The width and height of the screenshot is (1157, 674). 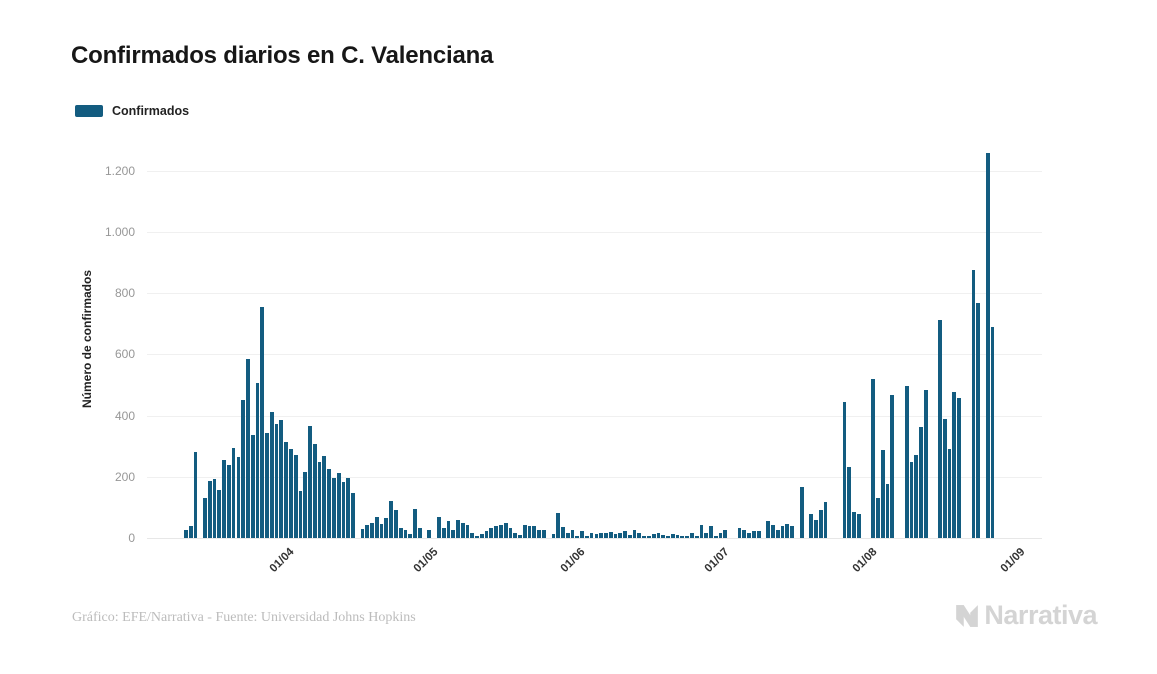 I want to click on legend-item-confirmados: Confirmados, so click(x=132, y=111).